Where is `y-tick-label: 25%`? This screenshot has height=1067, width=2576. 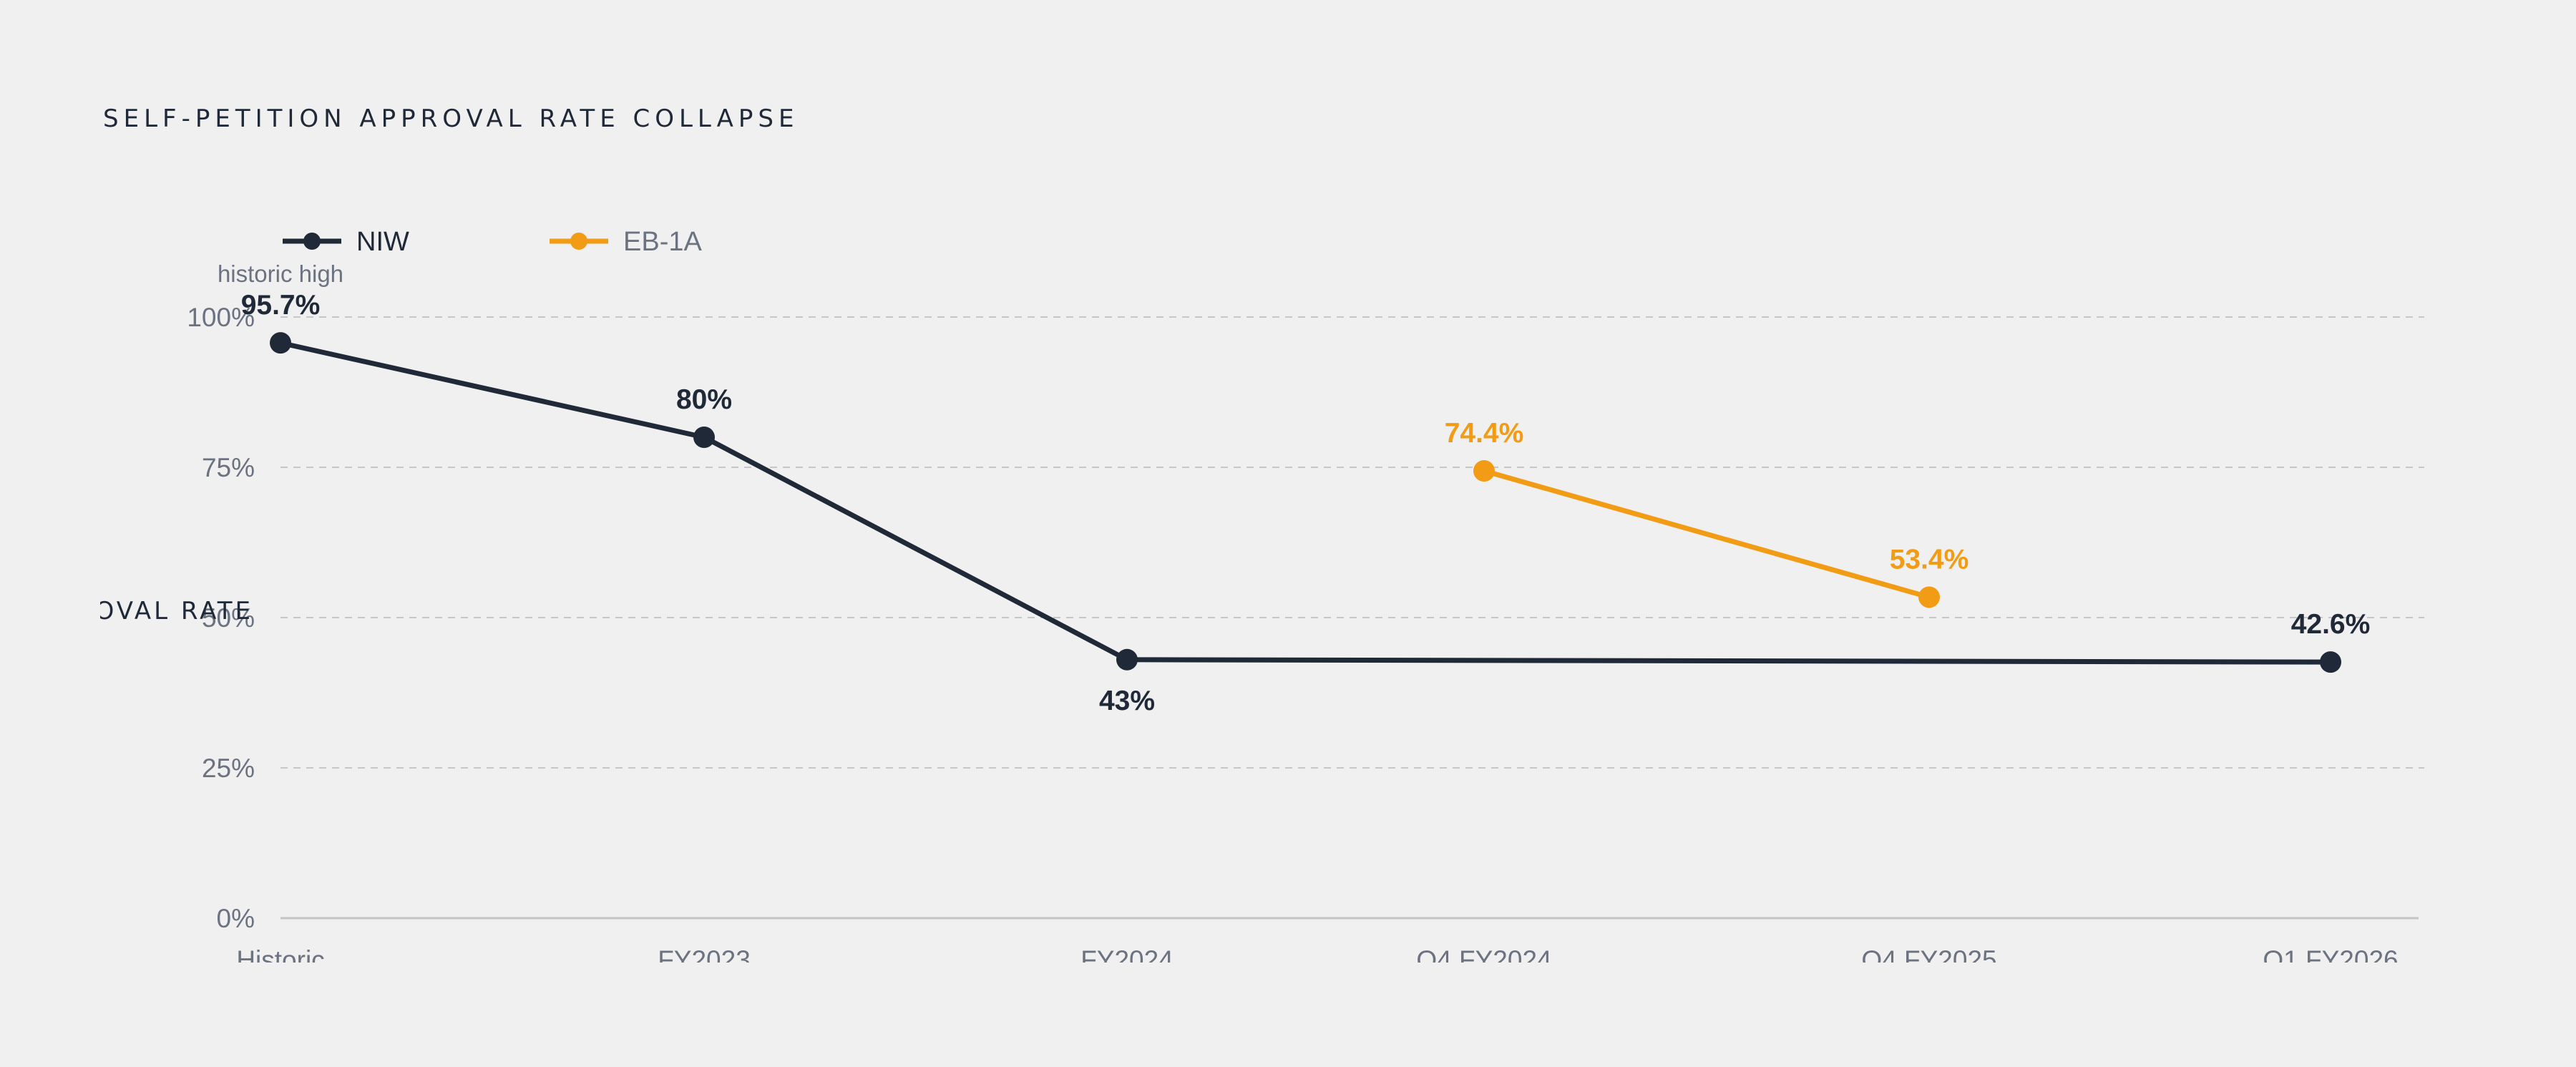
y-tick-label: 25% is located at coordinates (228, 768).